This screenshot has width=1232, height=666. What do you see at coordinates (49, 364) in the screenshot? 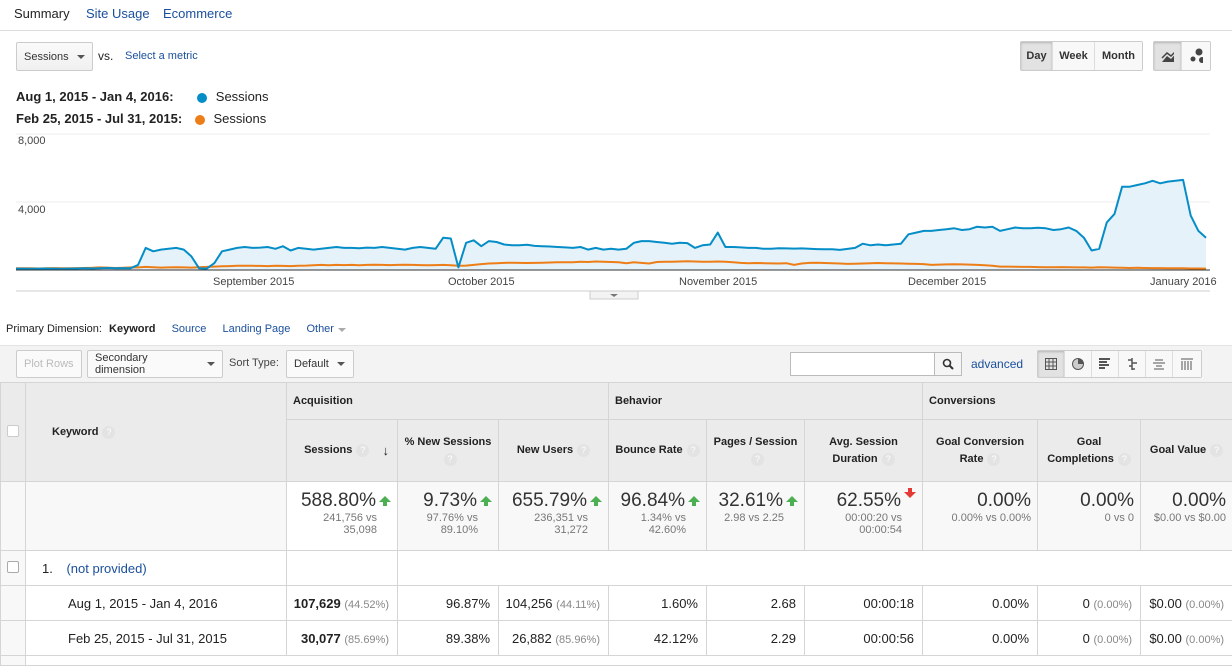
I see `plot-rows-button: Plot Rows` at bounding box center [49, 364].